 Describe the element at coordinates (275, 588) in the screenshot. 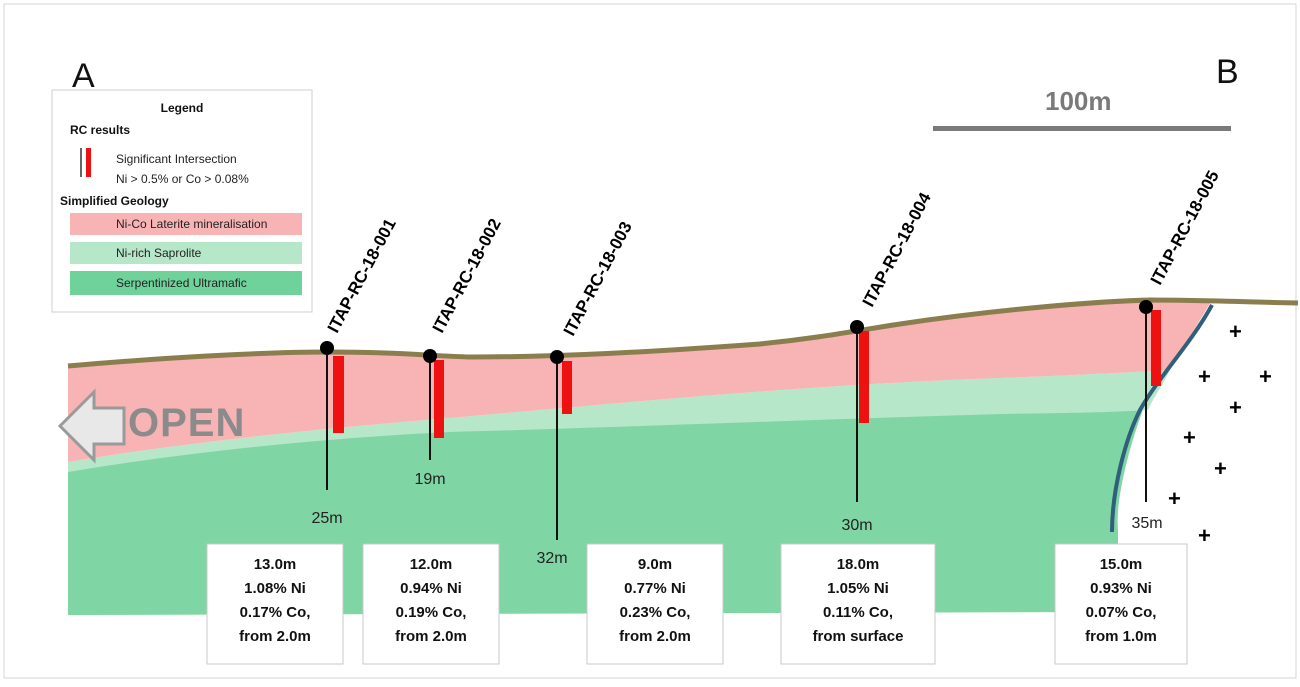

I see `result-ni: 1.08% Ni` at that location.